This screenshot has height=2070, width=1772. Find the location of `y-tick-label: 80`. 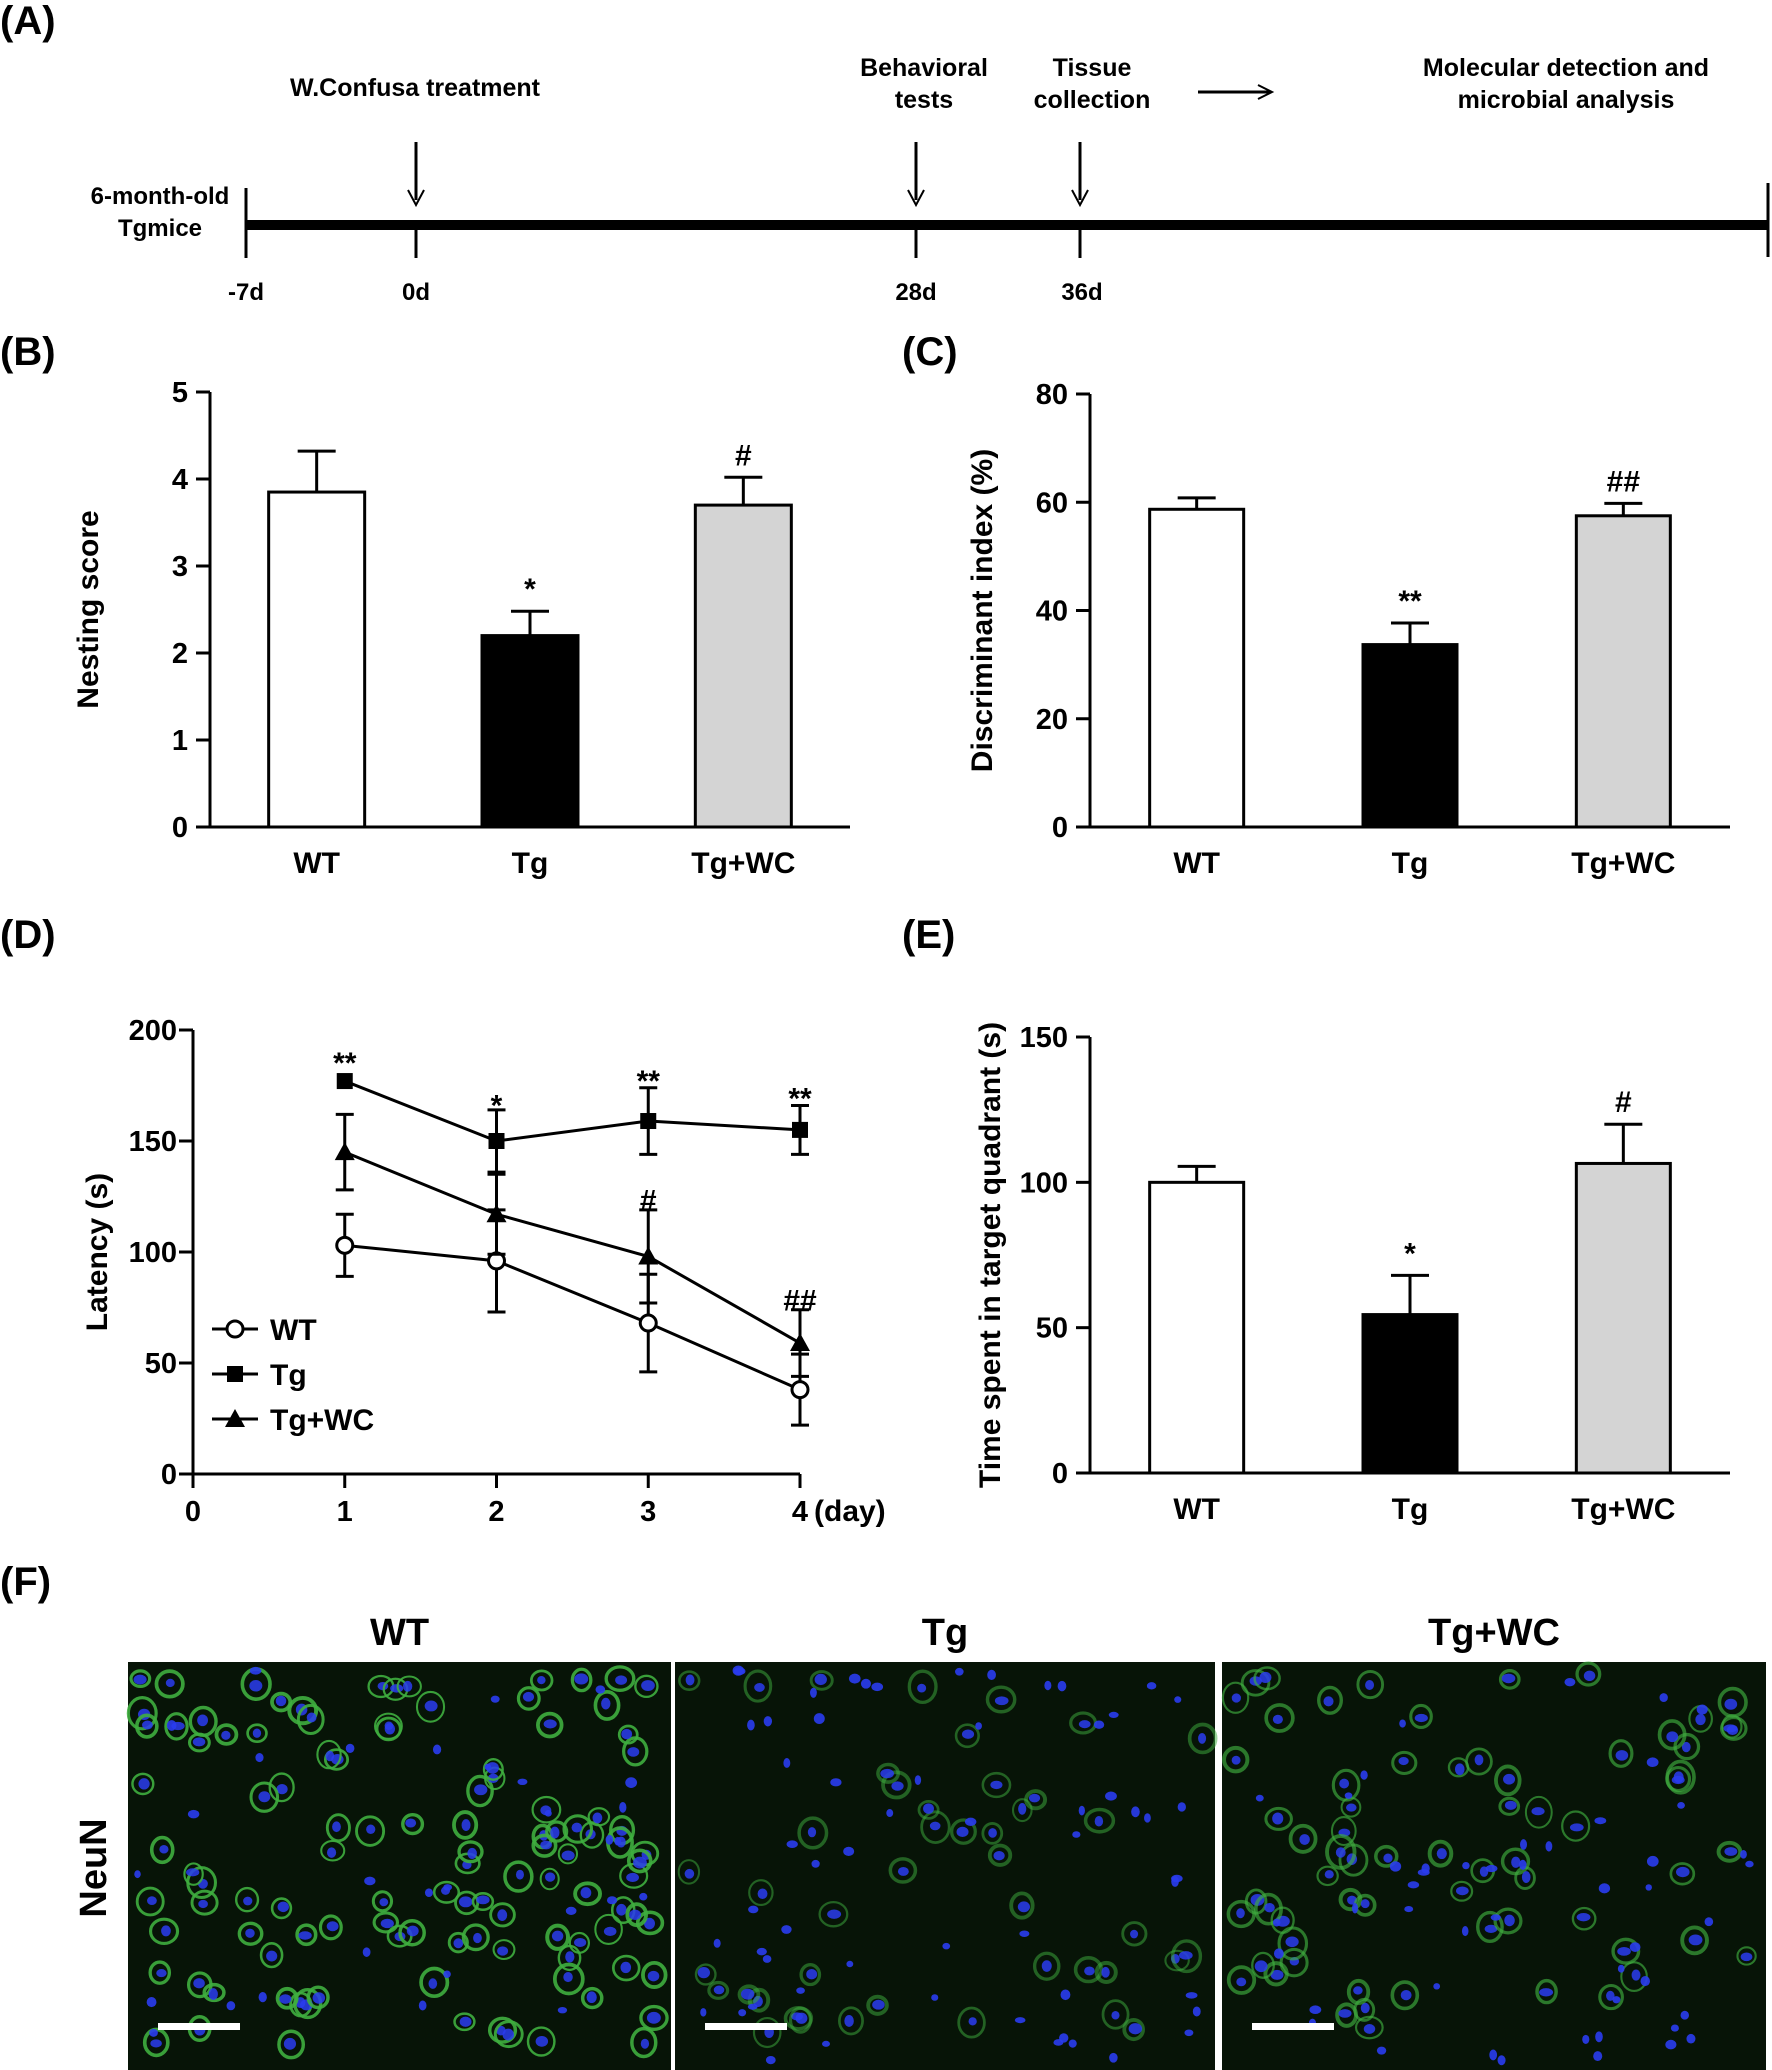

y-tick-label: 80 is located at coordinates (1052, 395).